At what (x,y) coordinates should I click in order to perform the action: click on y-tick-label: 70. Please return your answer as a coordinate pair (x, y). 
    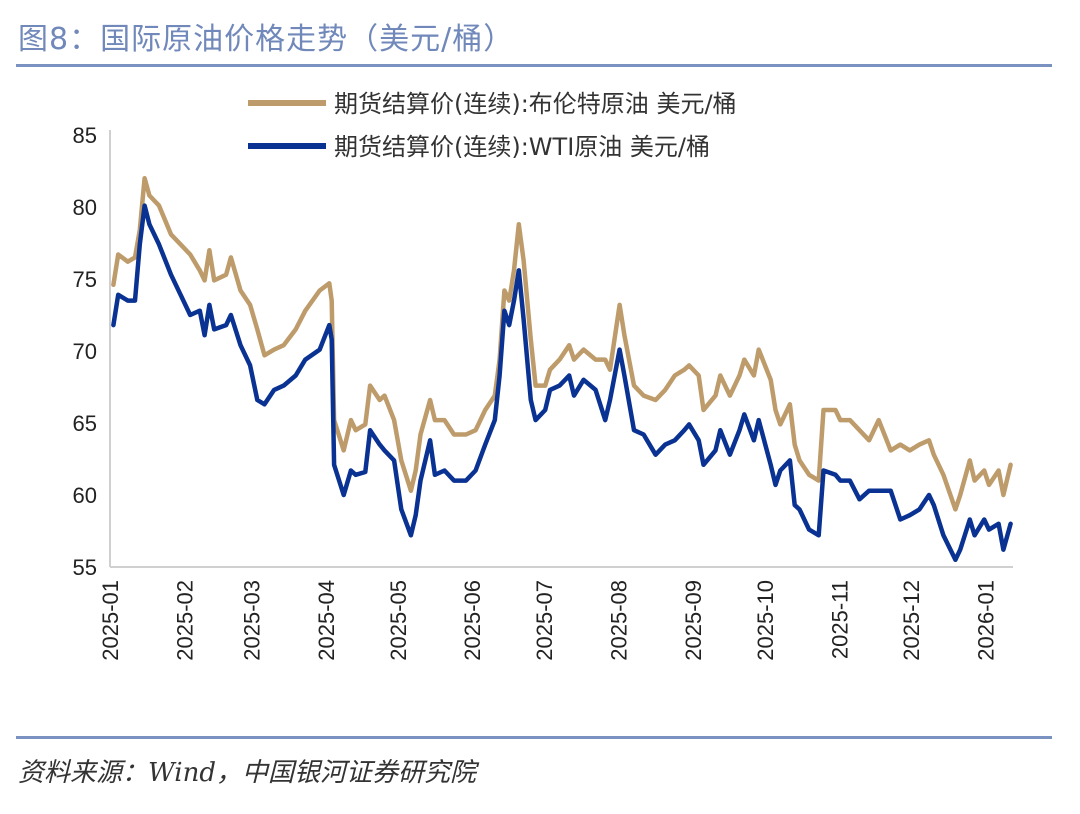
    Looking at the image, I should click on (85, 351).